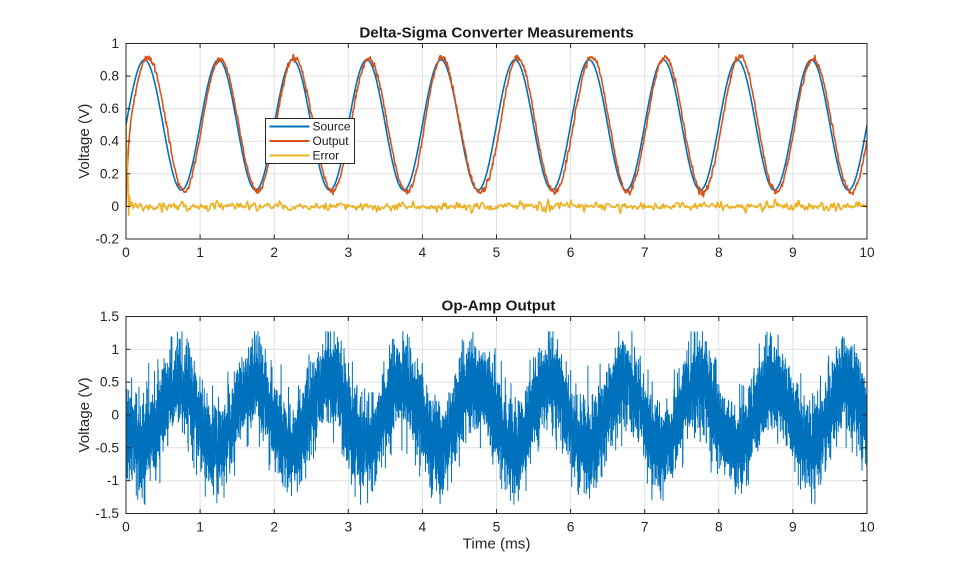 The width and height of the screenshot is (959, 577). Describe the element at coordinates (107, 513) in the screenshot. I see `svg-text: -1.5` at that location.